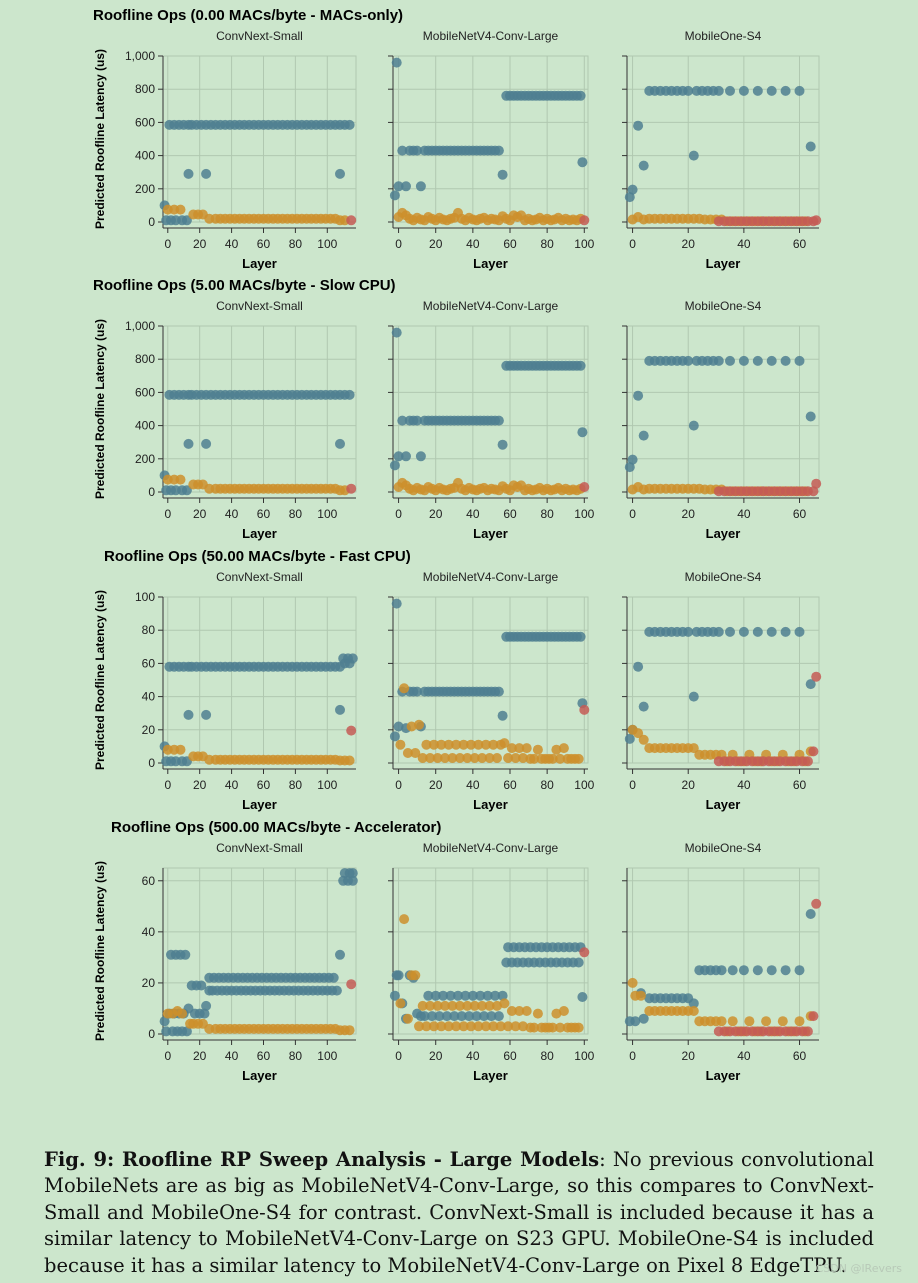  Describe the element at coordinates (547, 785) in the screenshot. I see `x-tick-label: 80` at that location.